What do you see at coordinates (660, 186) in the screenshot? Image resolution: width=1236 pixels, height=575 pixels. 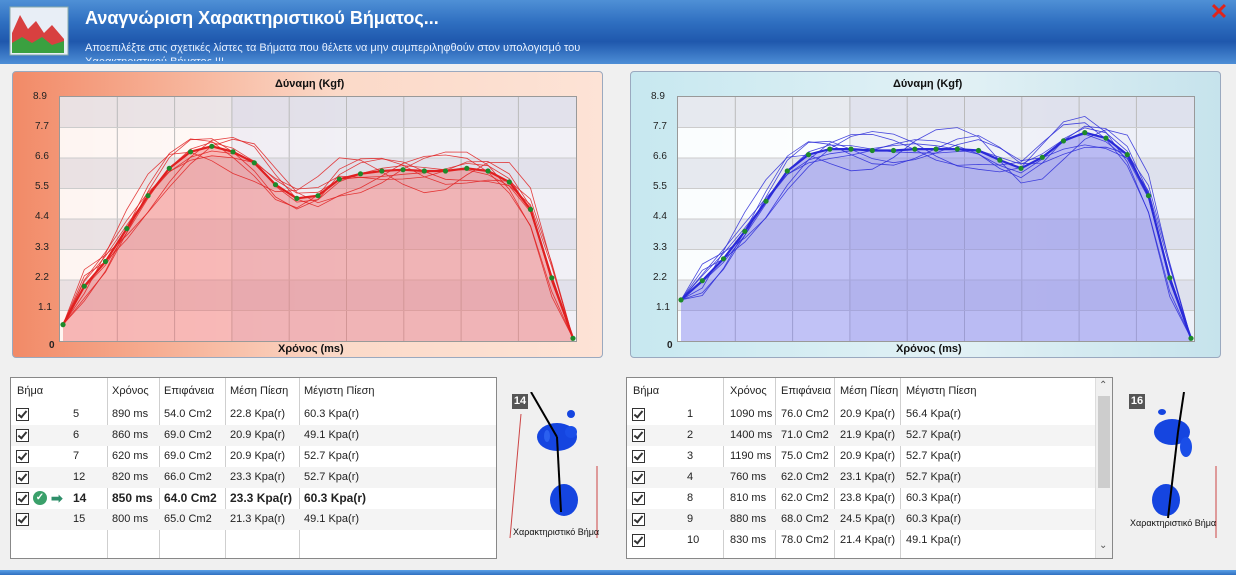 I see `y-tick: 5.5` at bounding box center [660, 186].